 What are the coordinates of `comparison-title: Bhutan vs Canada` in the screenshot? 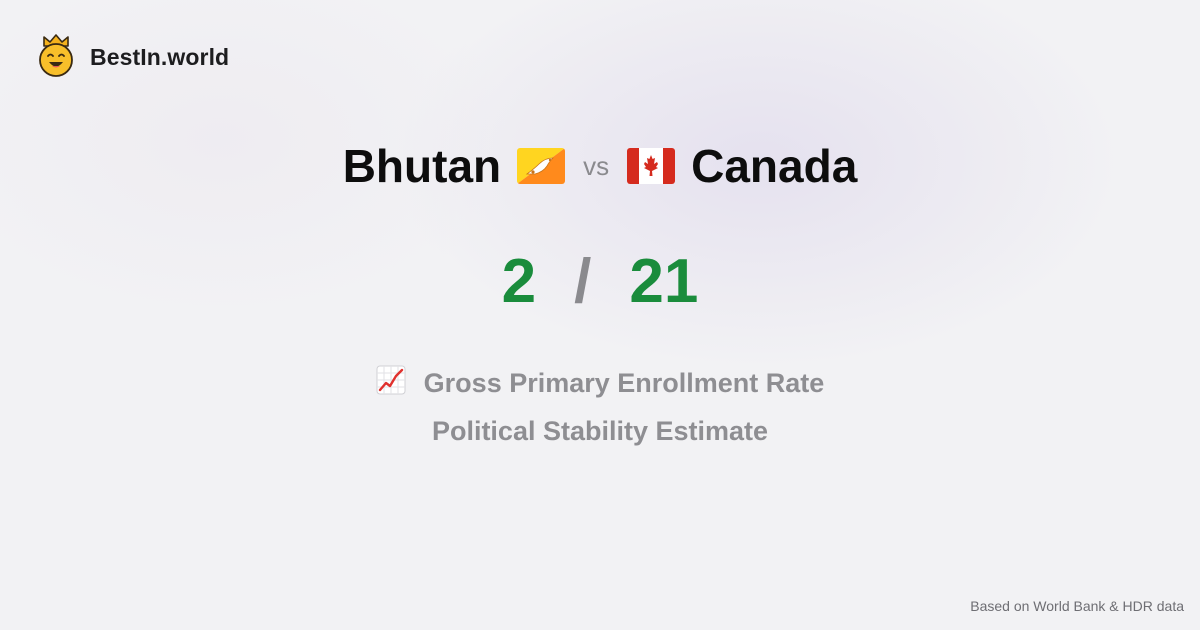 It's located at (600, 166).